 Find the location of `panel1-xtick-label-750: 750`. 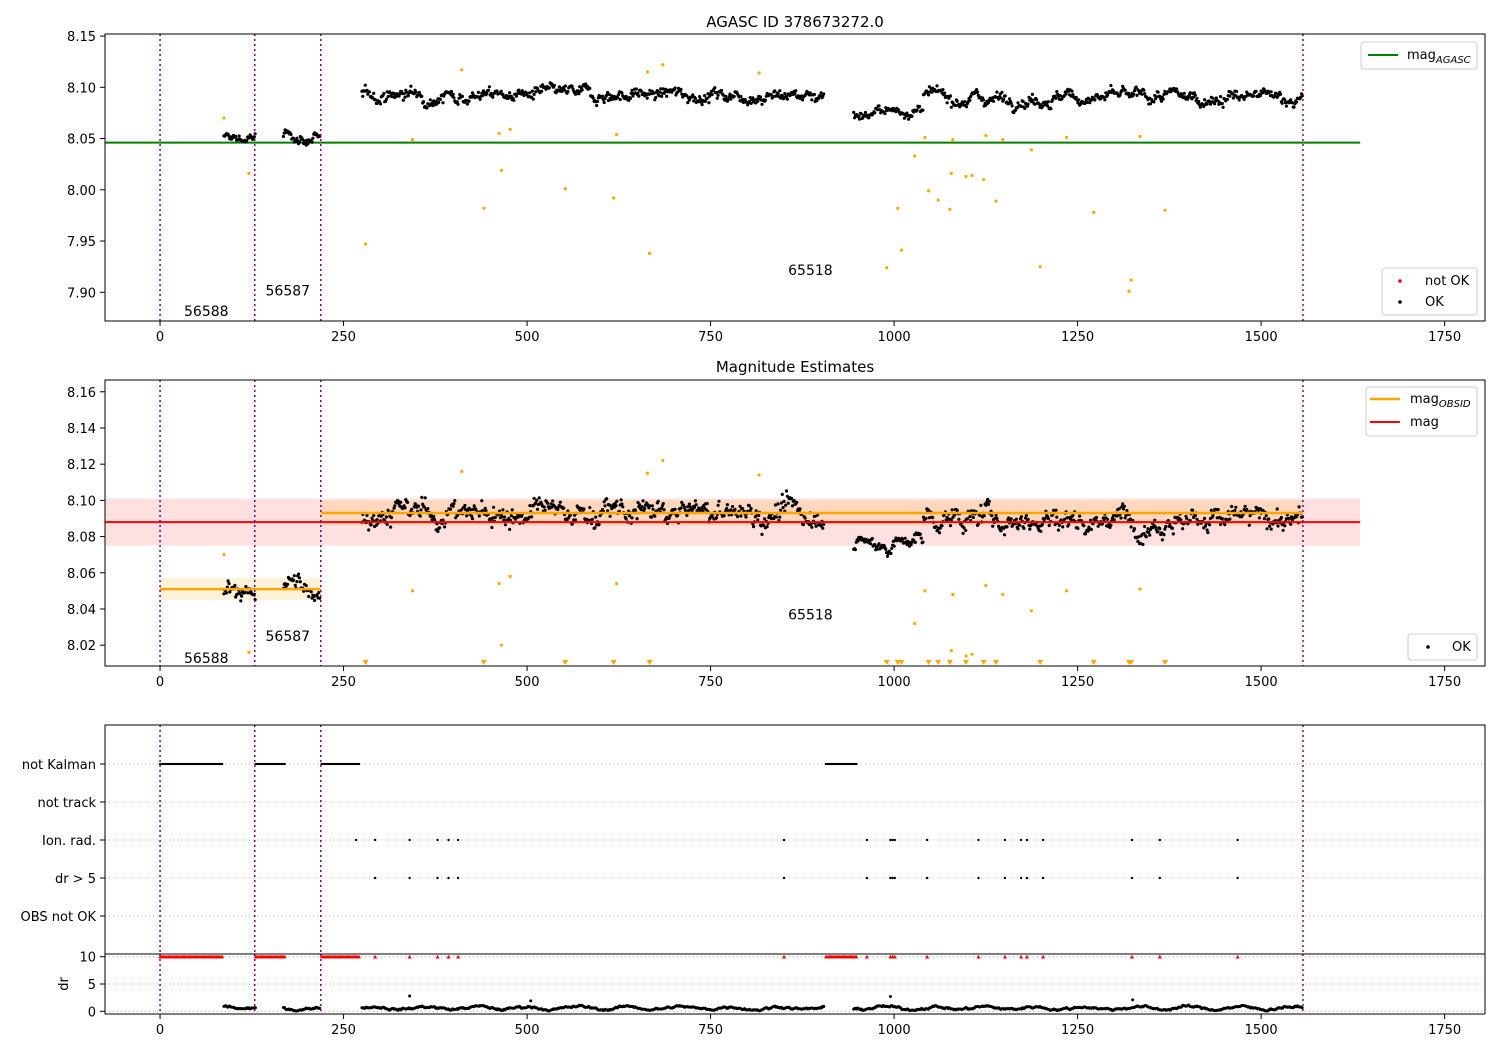

panel1-xtick-label-750: 750 is located at coordinates (710, 337).